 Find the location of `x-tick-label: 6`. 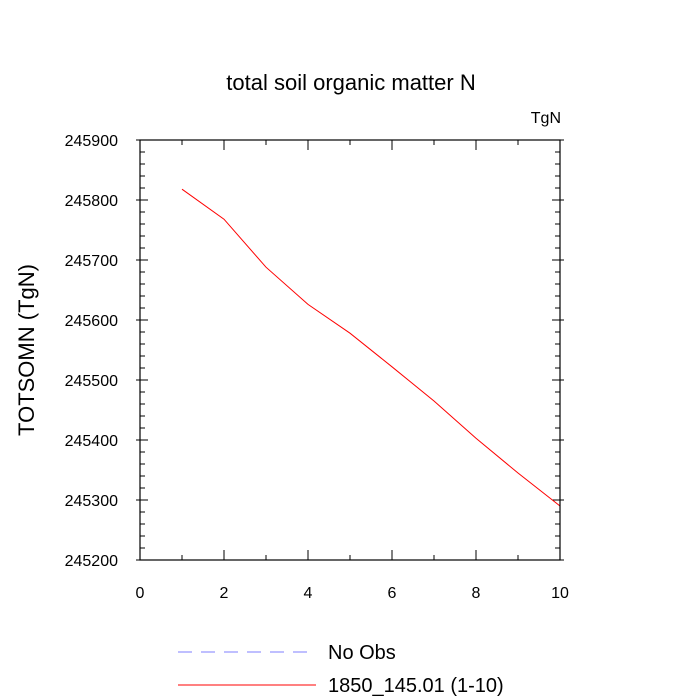

x-tick-label: 6 is located at coordinates (392, 593).